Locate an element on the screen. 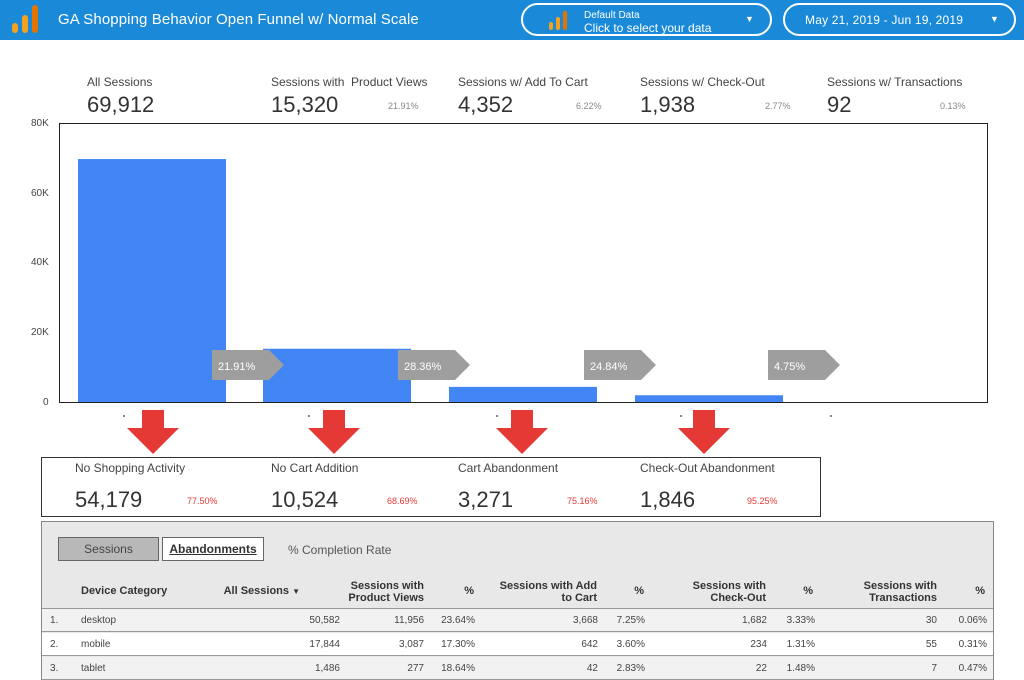 This screenshot has height=680, width=1024. cell-pct: 2.83% is located at coordinates (630, 668).